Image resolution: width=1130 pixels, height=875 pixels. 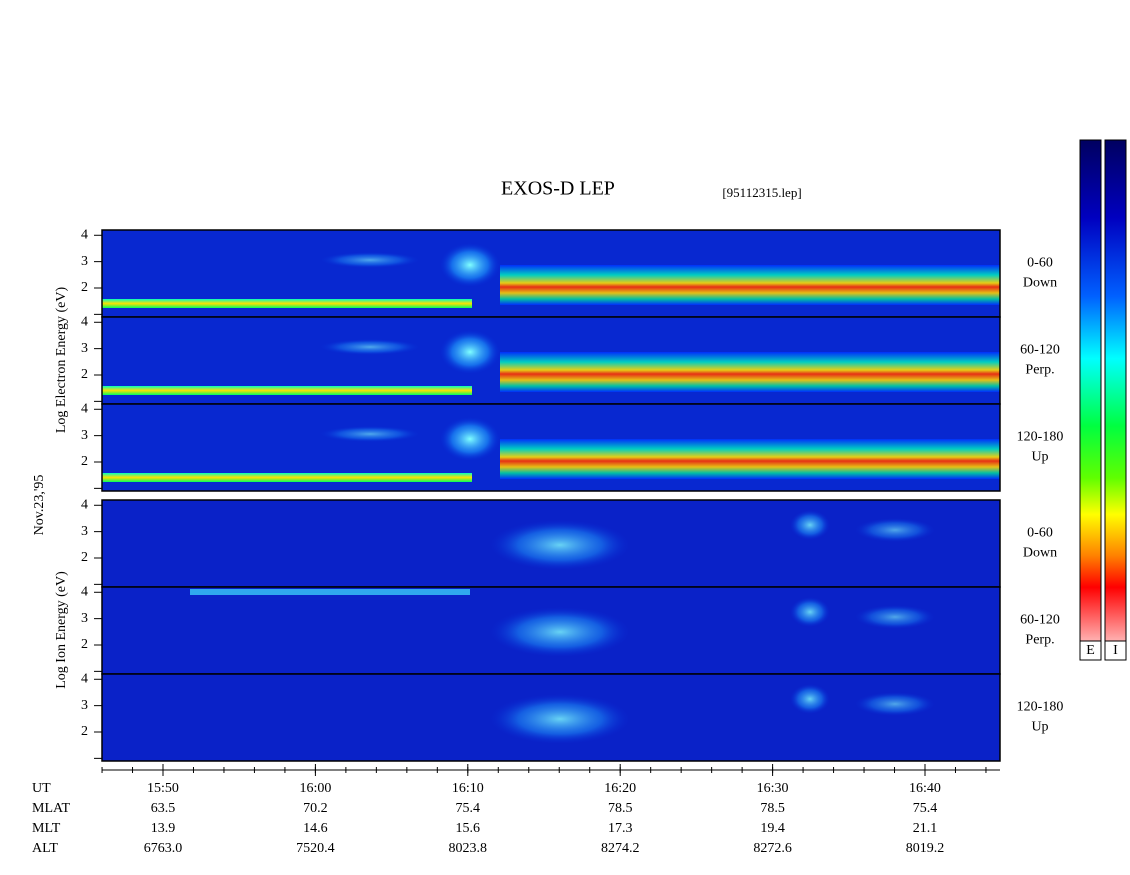 What do you see at coordinates (761, 192) in the screenshot?
I see `file-name: [95112315.lep]` at bounding box center [761, 192].